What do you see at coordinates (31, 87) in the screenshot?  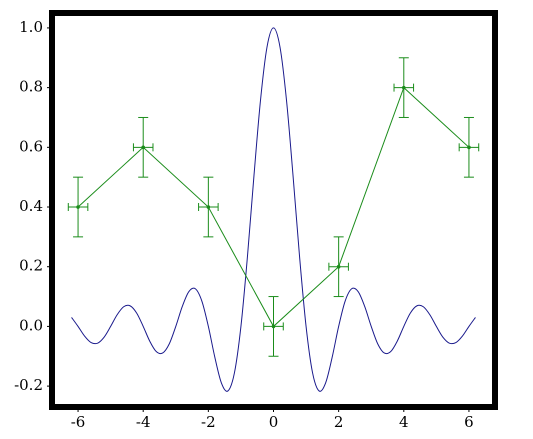 I see `y-tick-label: 0.8` at bounding box center [31, 87].